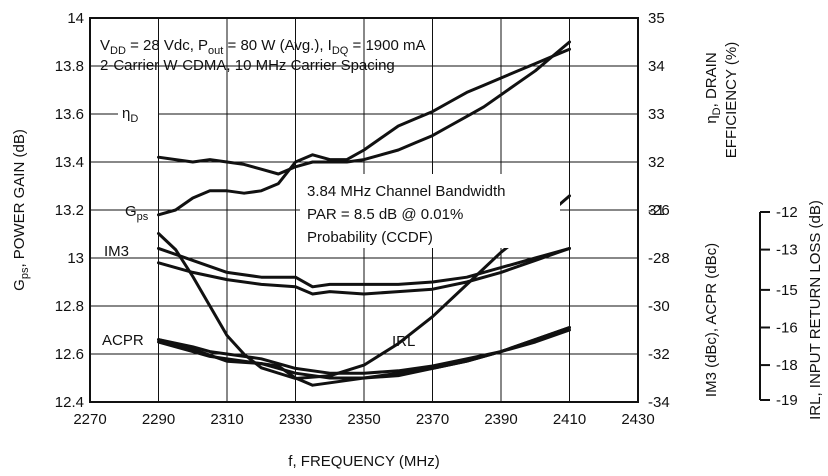  I want to click on left-tick-label: 13.4, so click(69, 162).